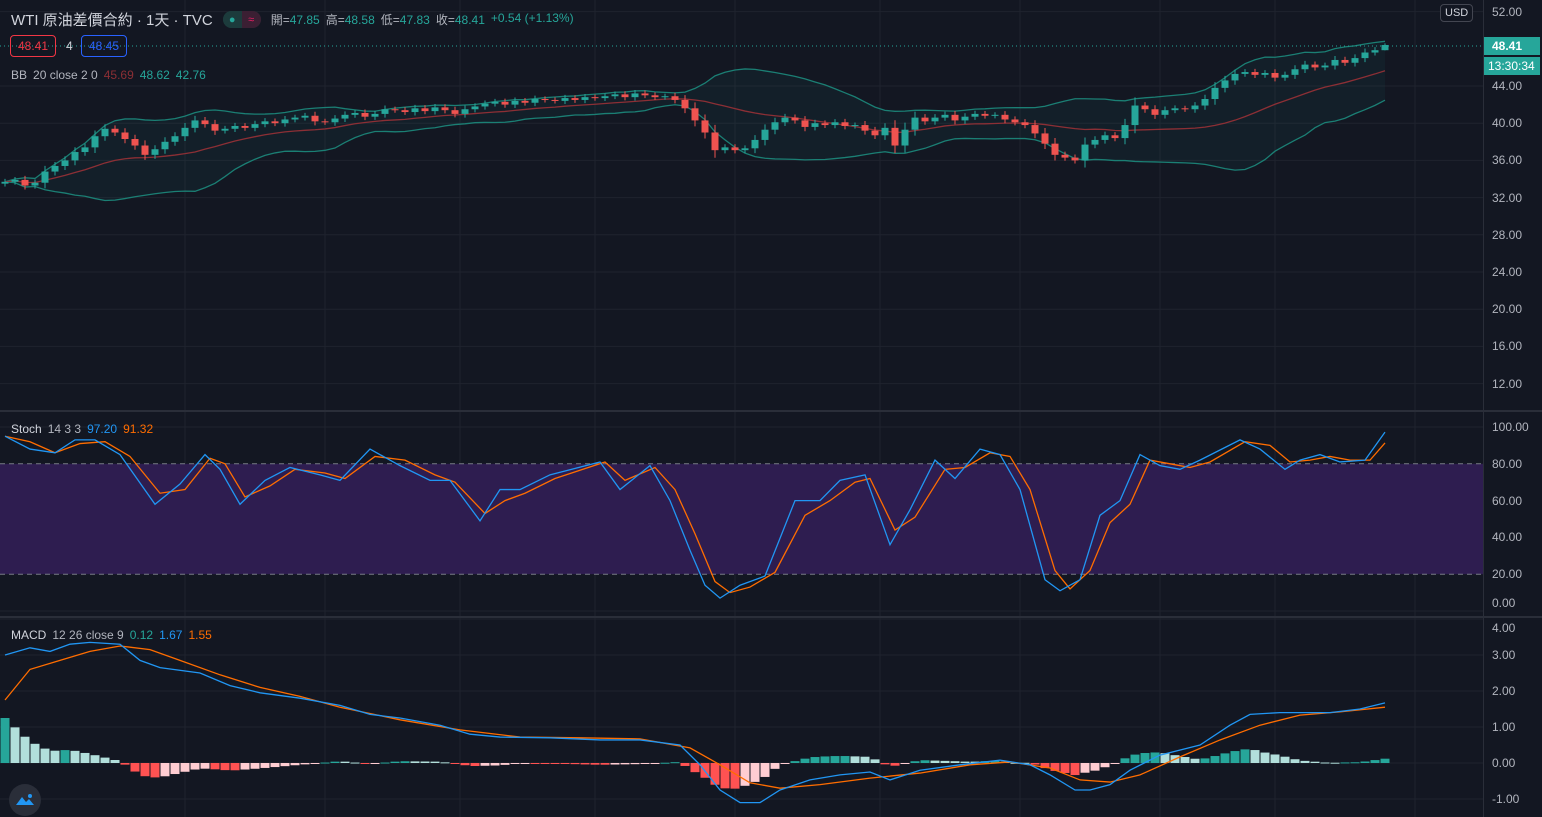  Describe the element at coordinates (1507, 197) in the screenshot. I see `axis-tick-label: 32.00` at that location.